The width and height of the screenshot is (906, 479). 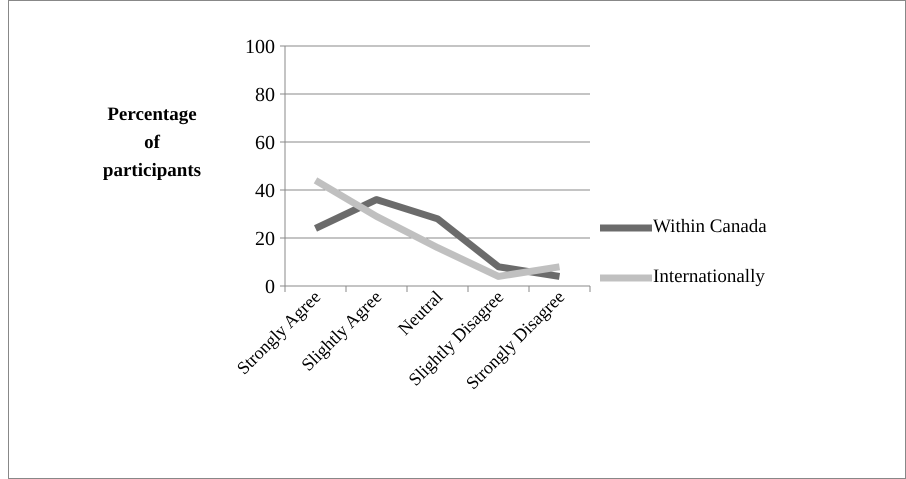 I want to click on legend-label: Within Canada, so click(x=710, y=226).